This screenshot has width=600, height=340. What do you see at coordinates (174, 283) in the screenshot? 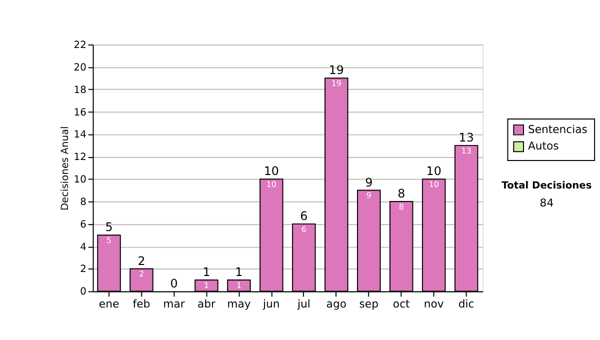
I see `total-label: 0` at bounding box center [174, 283].